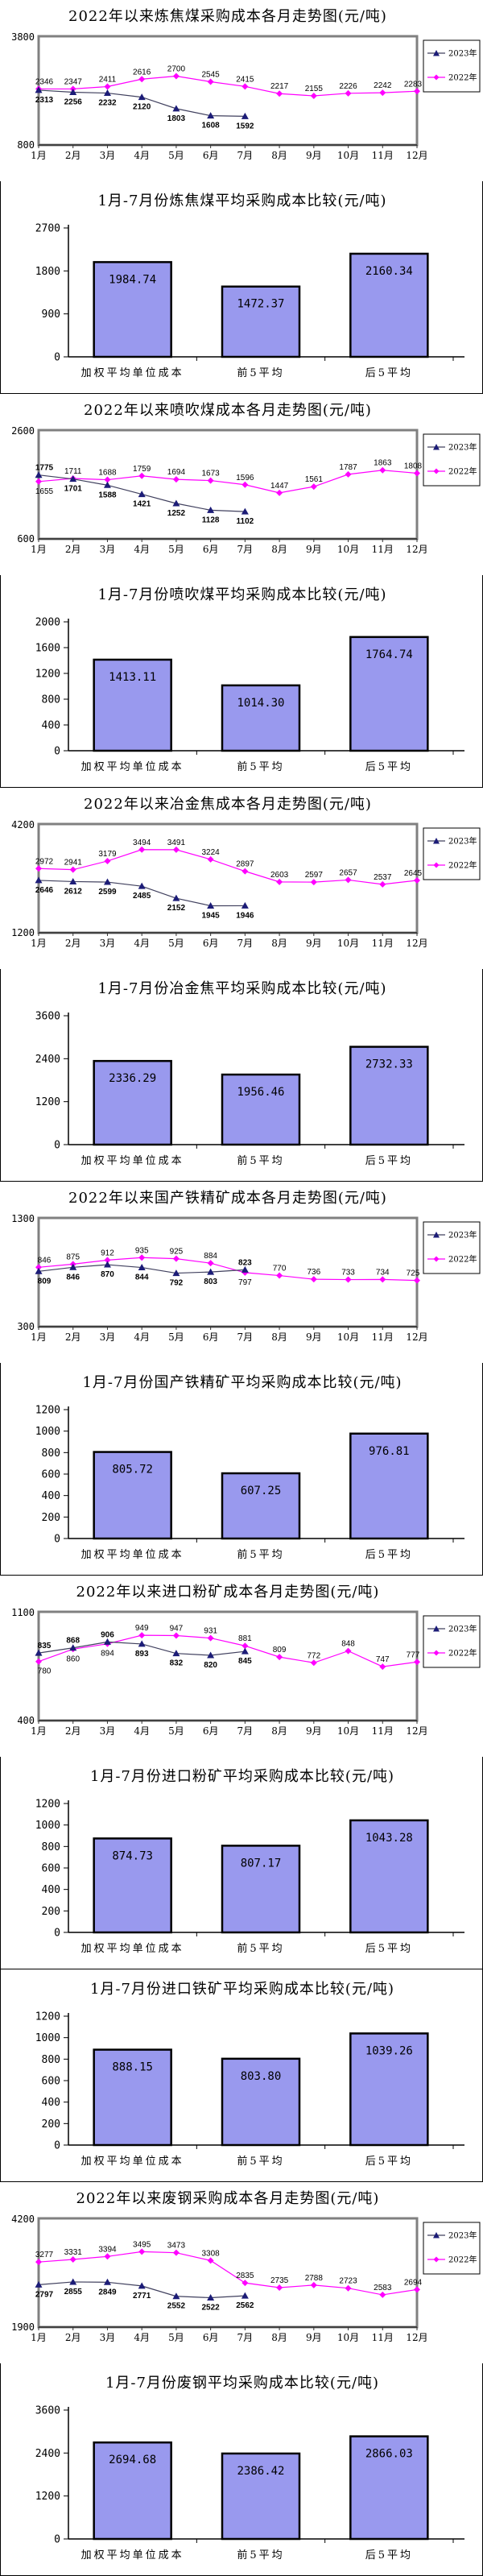 This screenshot has height=2576, width=483. What do you see at coordinates (142, 72) in the screenshot?
I see `data-label-2022: 2616` at bounding box center [142, 72].